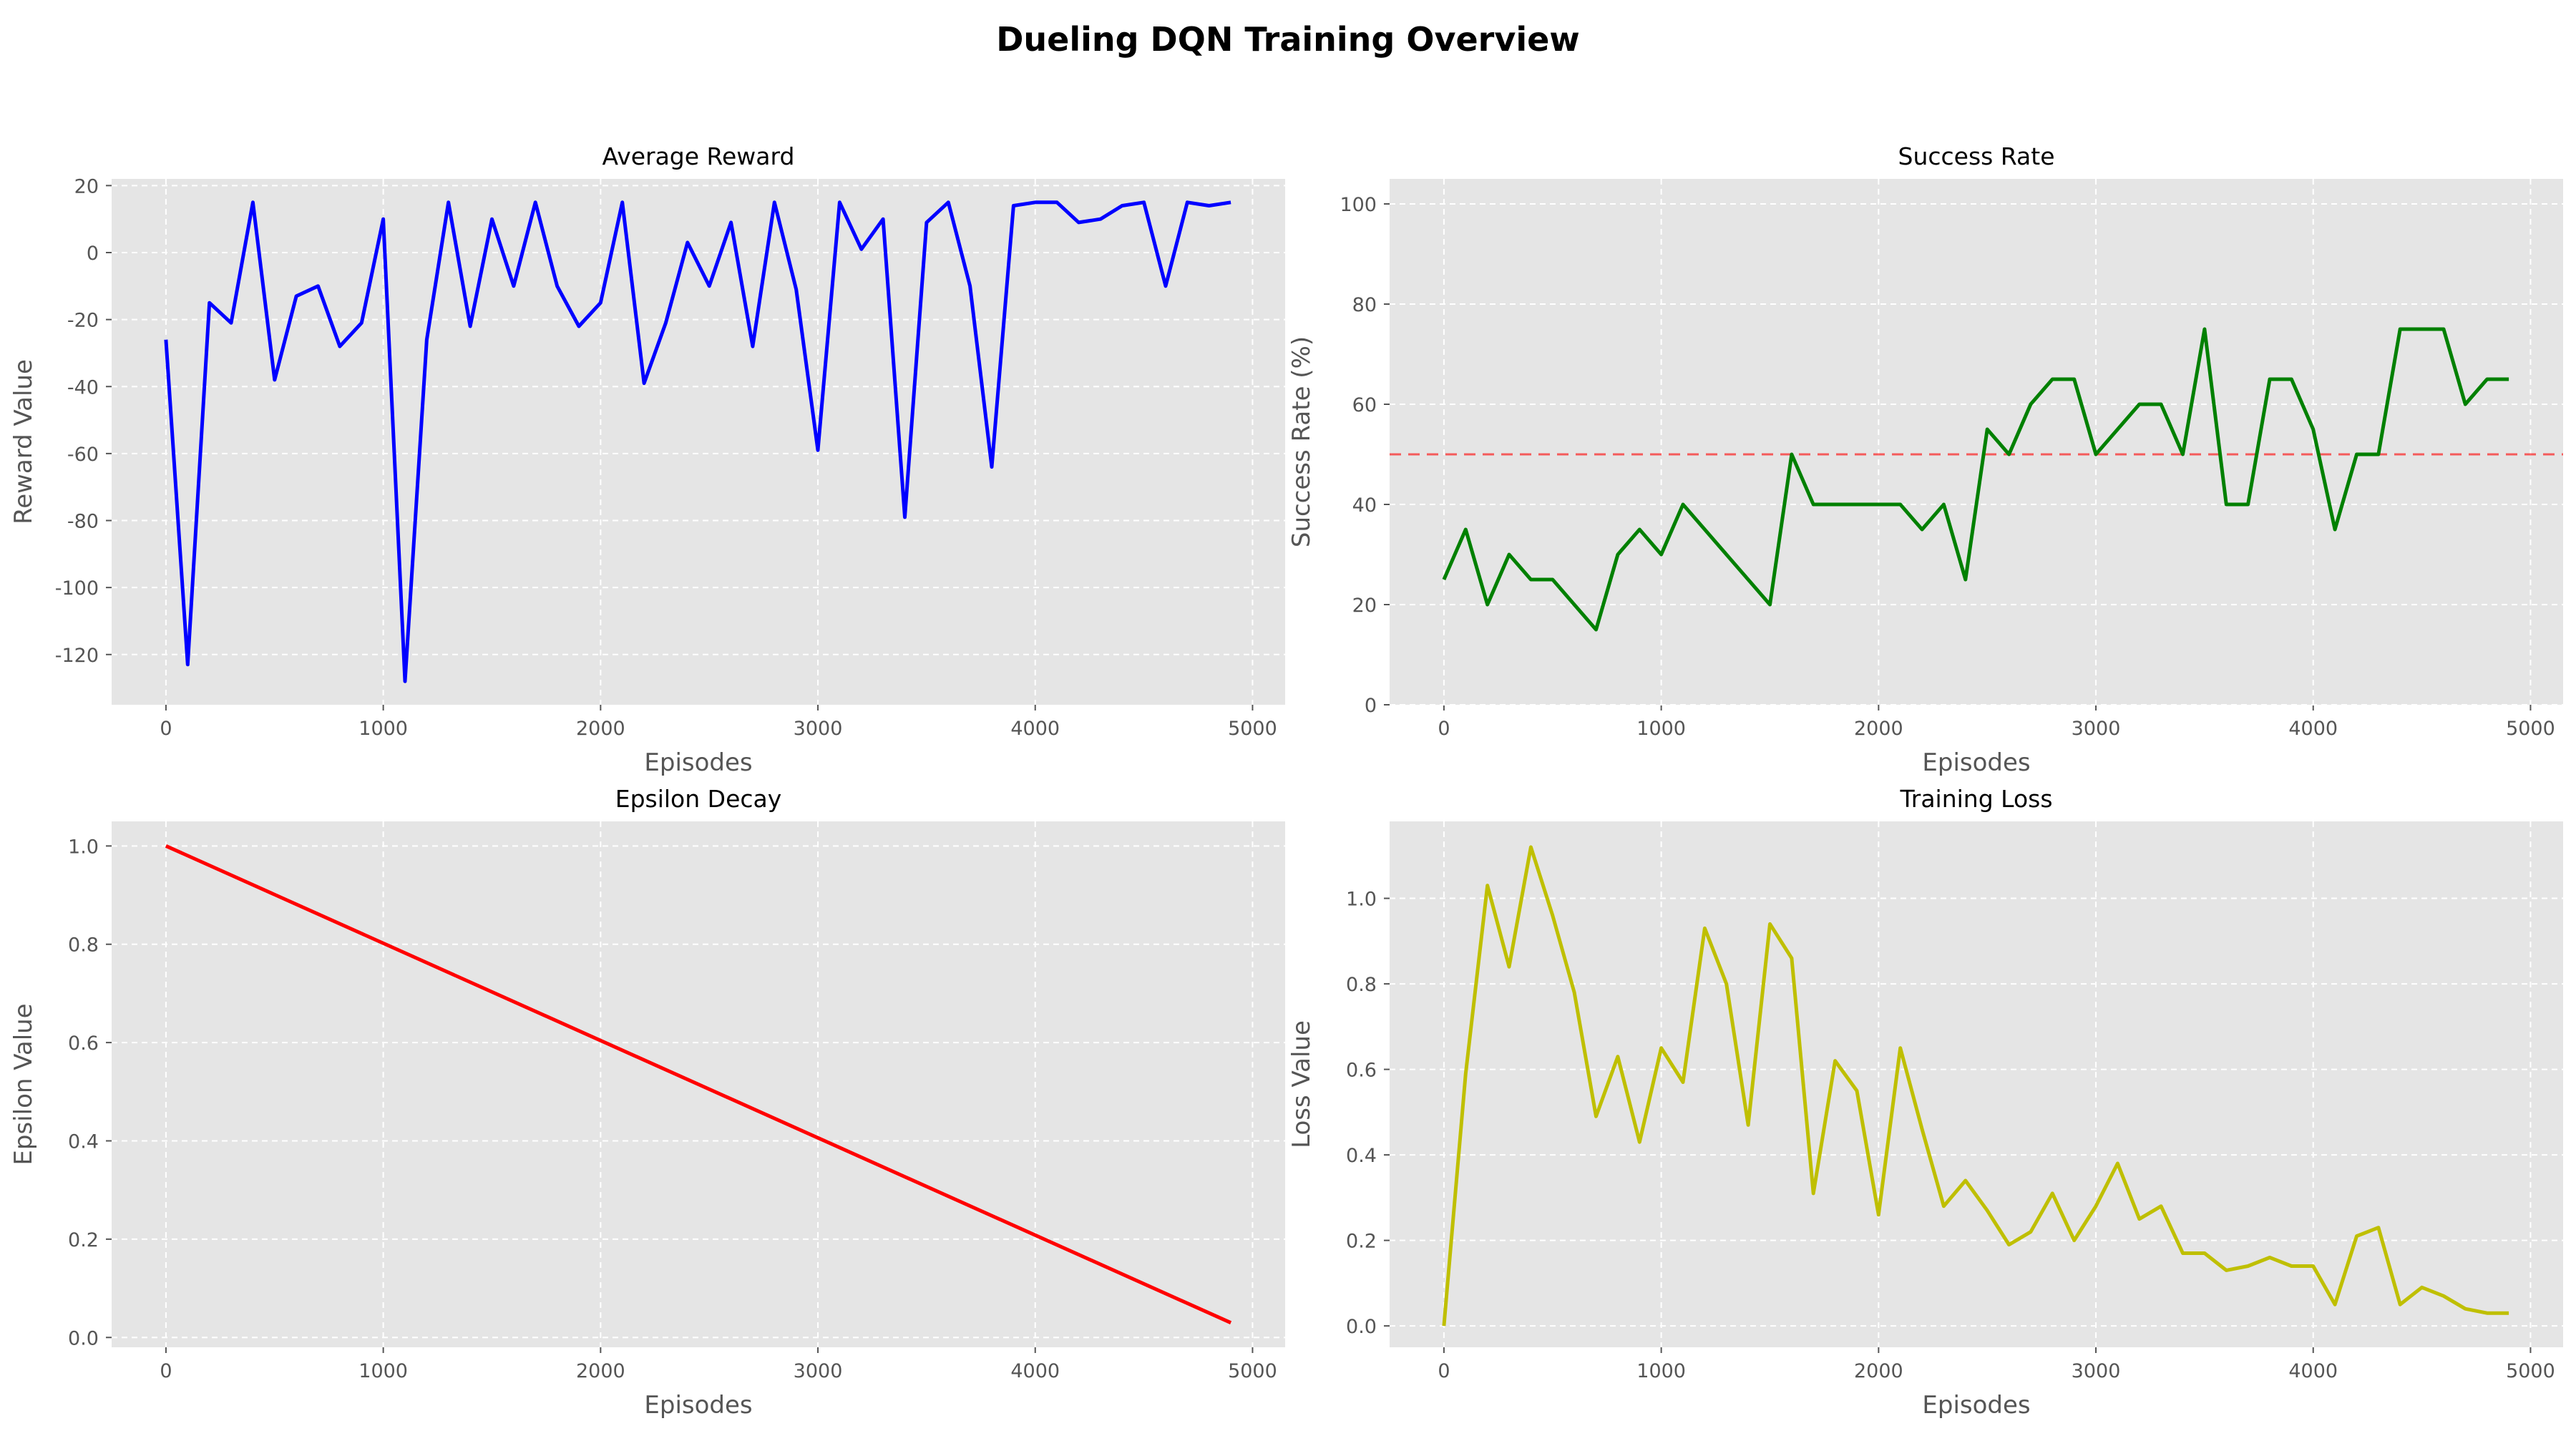  Describe the element at coordinates (698, 156) in the screenshot. I see `panel-title: Average Reward` at that location.